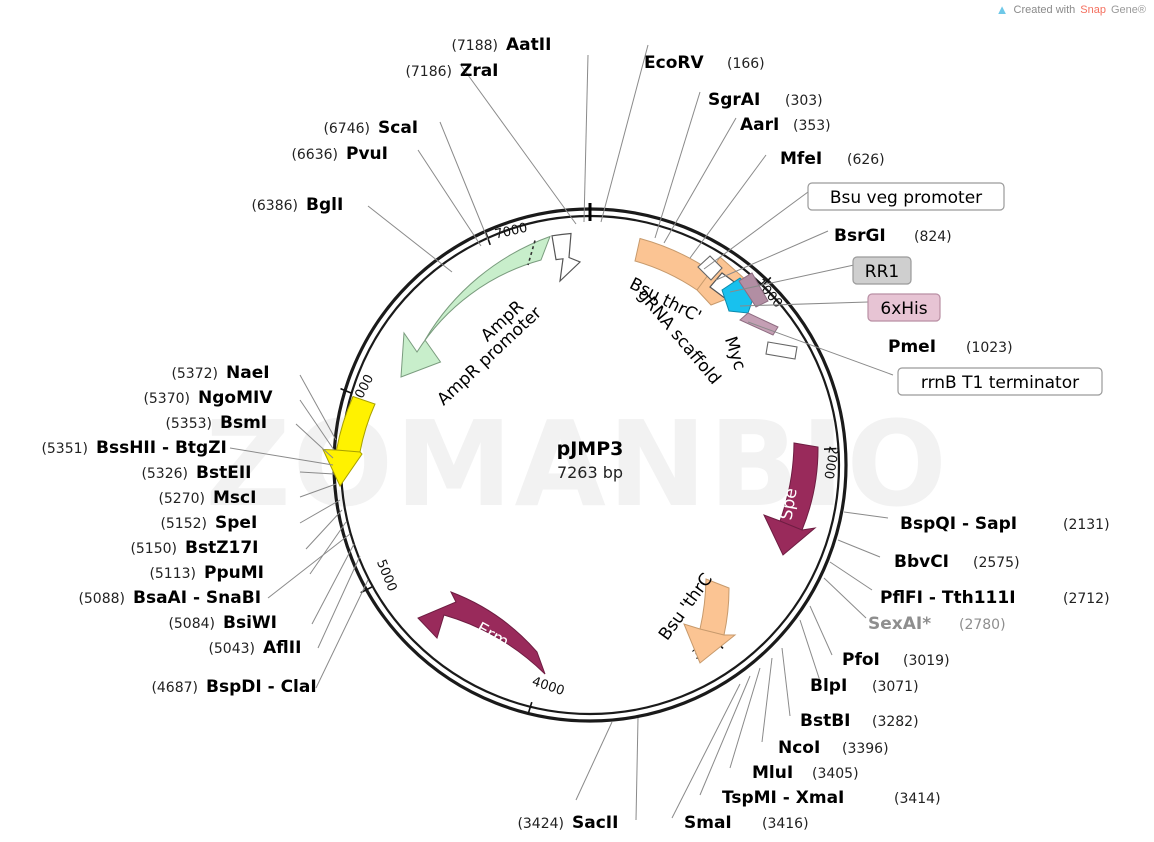  What do you see at coordinates (958, 524) in the screenshot?
I see `enzyme-name: BspQI - SapI` at bounding box center [958, 524].